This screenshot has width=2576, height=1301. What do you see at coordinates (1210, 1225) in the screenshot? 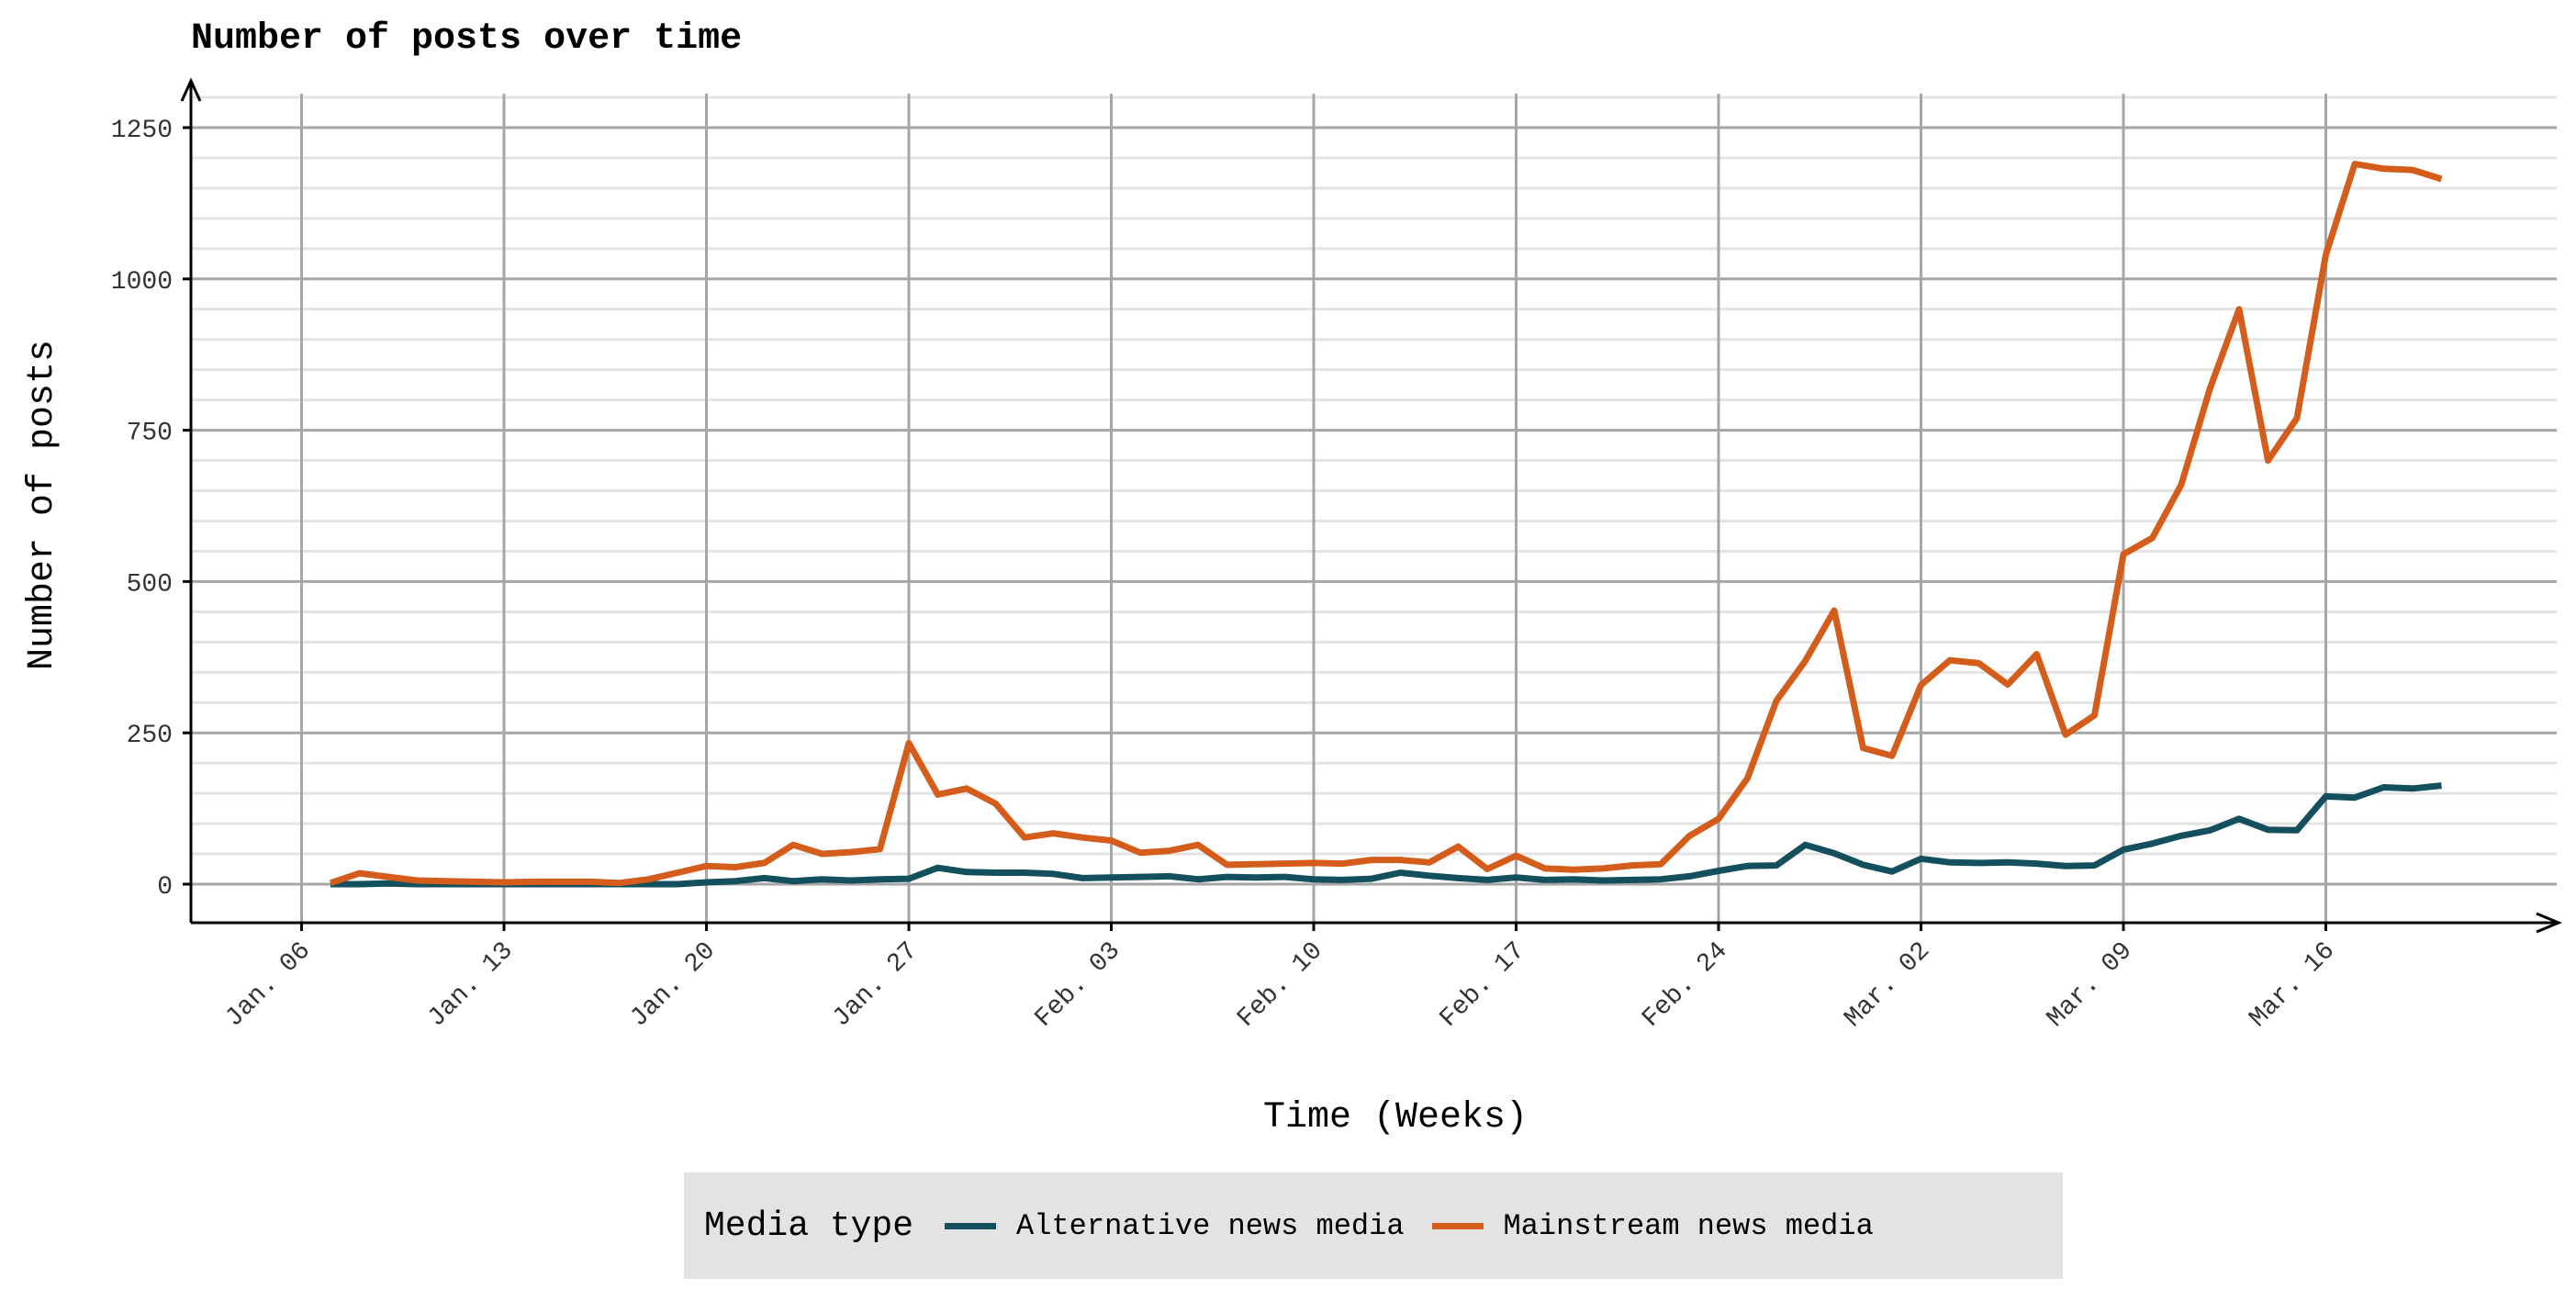
I see `legend-label-alternative: Alternative news media` at bounding box center [1210, 1225].